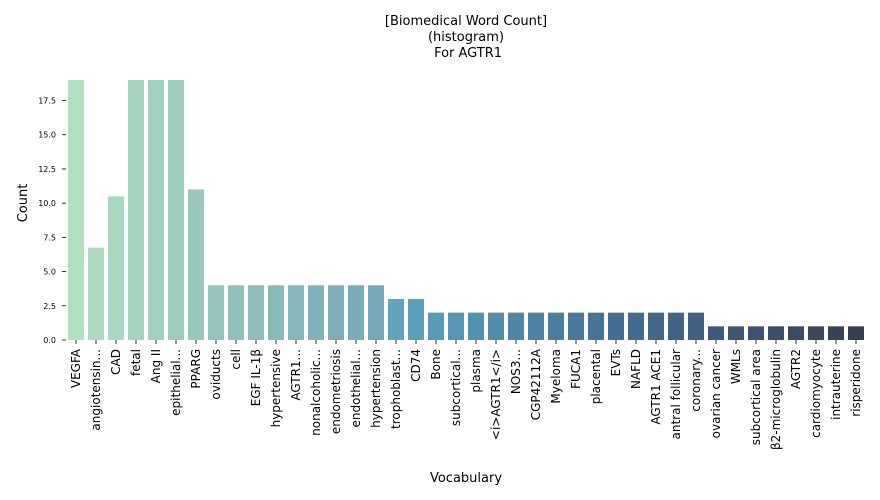 Image resolution: width=880 pixels, height=500 pixels. I want to click on y-tick-label: 5.0, so click(49, 272).